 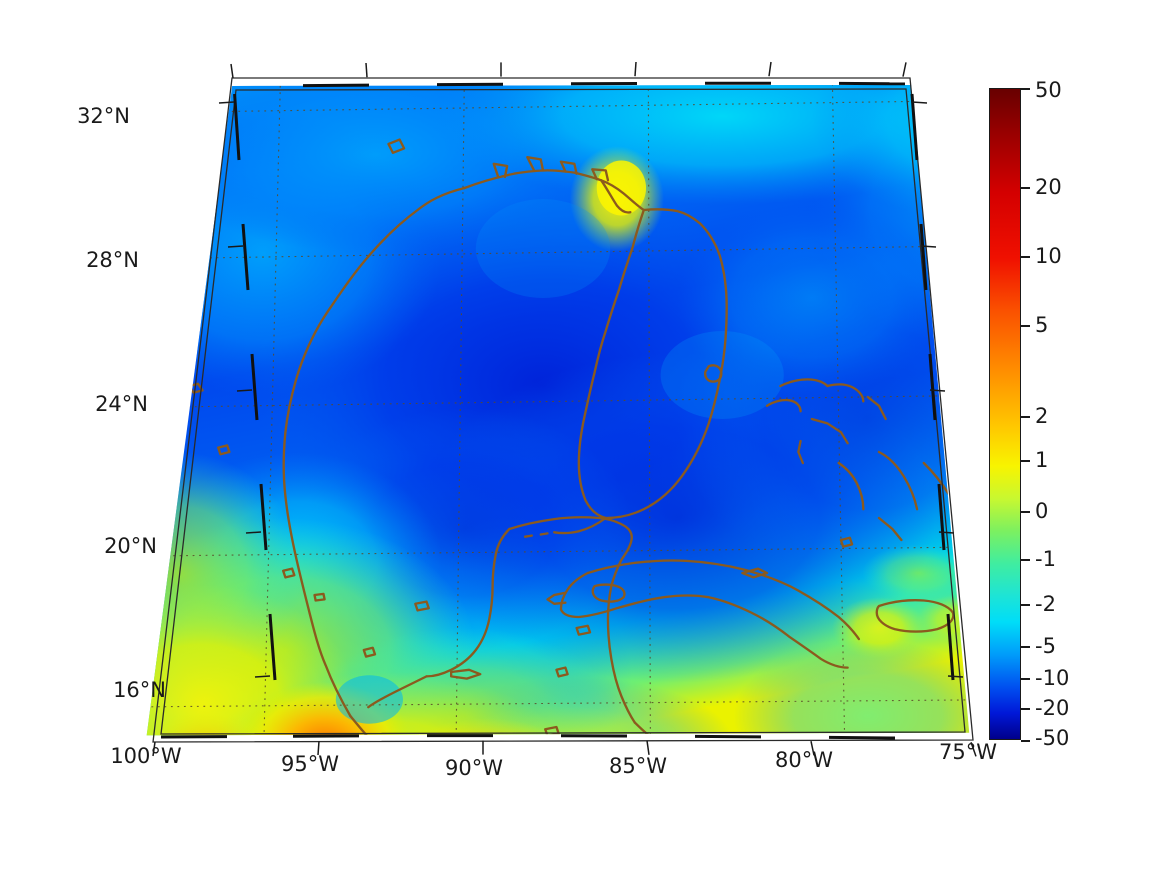 I want to click on colorbar-gradient, so click(x=1005, y=414).